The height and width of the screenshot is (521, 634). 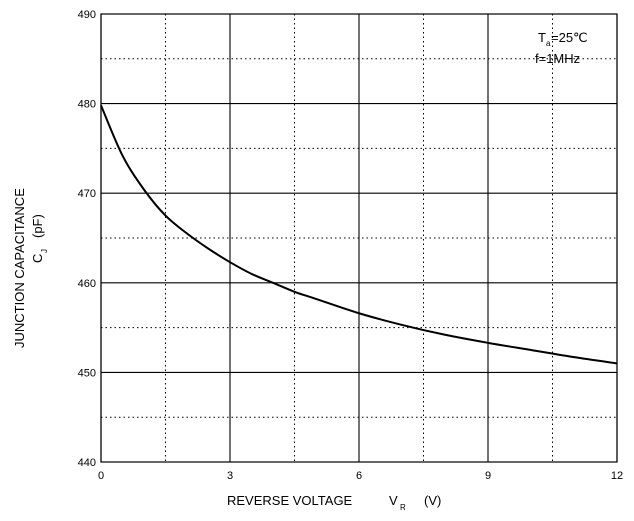 I want to click on x-tick-label: 6, so click(x=359, y=476).